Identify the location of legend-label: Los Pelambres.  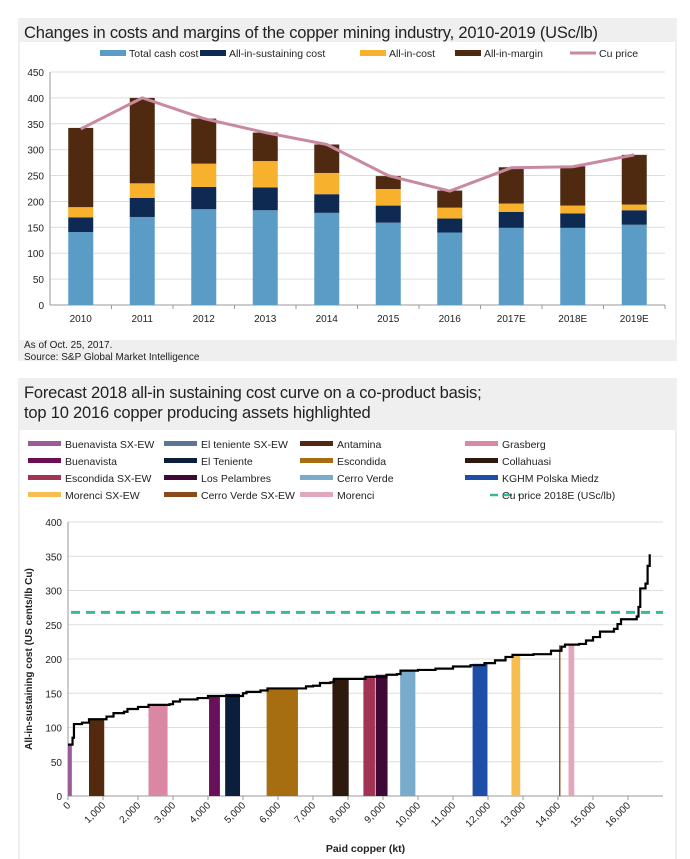
(236, 479).